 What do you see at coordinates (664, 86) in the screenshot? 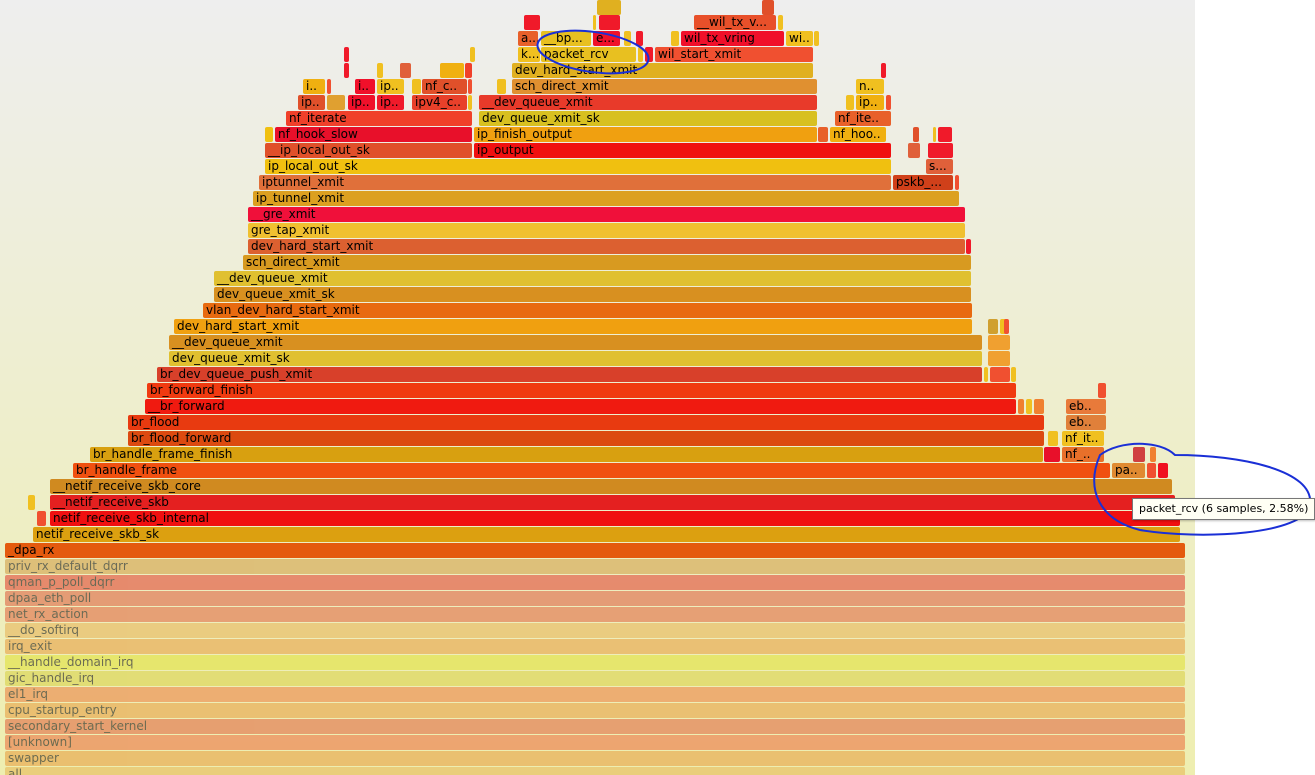
I see `frame-sch-direct-xmit-2: sch_direct_xmit` at bounding box center [664, 86].